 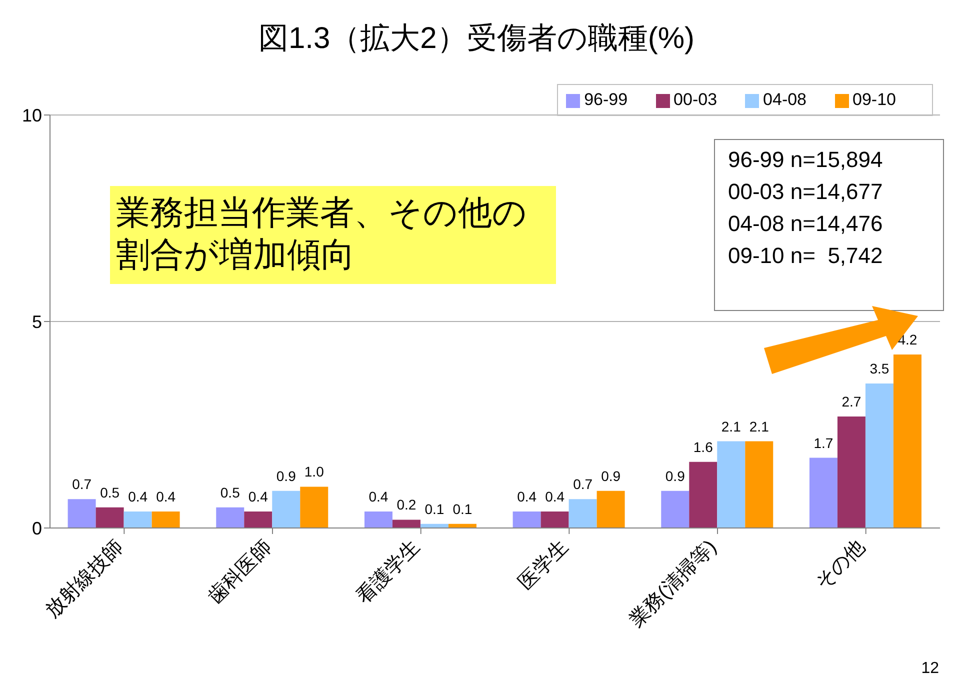 I want to click on data-label: 2.7, so click(x=852, y=401).